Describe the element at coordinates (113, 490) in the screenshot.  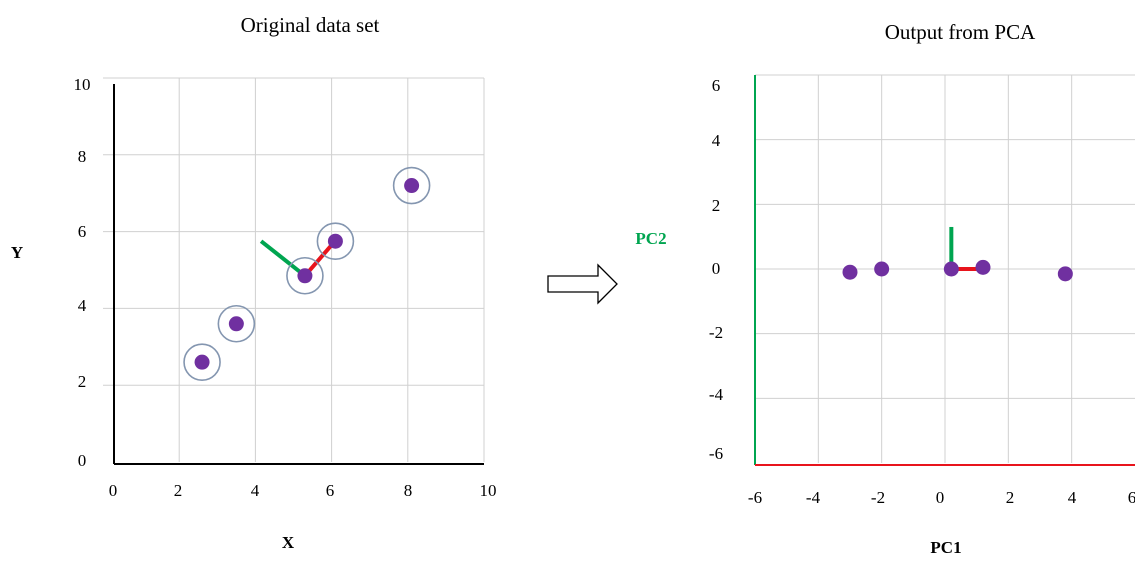
I see `left-x-tick-label: 0` at that location.